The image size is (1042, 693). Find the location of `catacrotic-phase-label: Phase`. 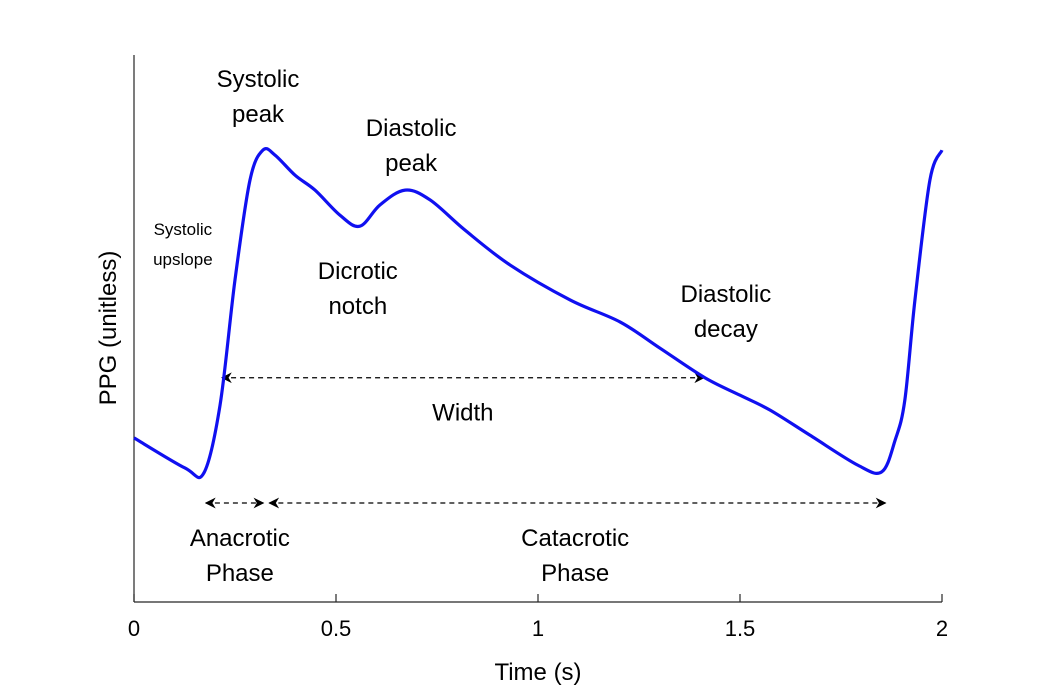

catacrotic-phase-label: Phase is located at coordinates (575, 573).